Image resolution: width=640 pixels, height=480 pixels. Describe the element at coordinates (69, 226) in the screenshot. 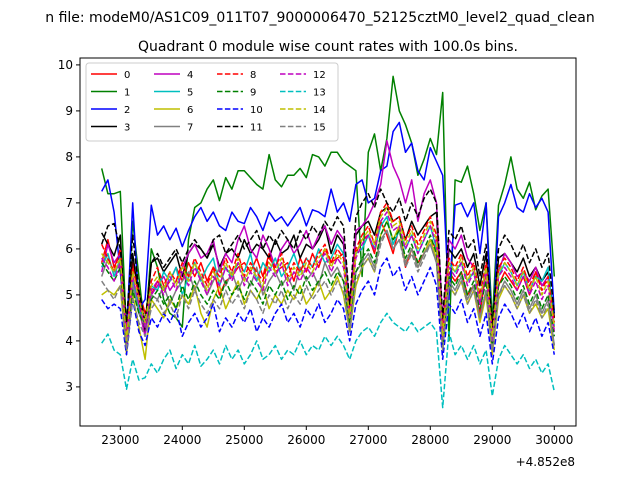

I see `y-axis: 3 4 5 6 7 8 9 10` at that location.